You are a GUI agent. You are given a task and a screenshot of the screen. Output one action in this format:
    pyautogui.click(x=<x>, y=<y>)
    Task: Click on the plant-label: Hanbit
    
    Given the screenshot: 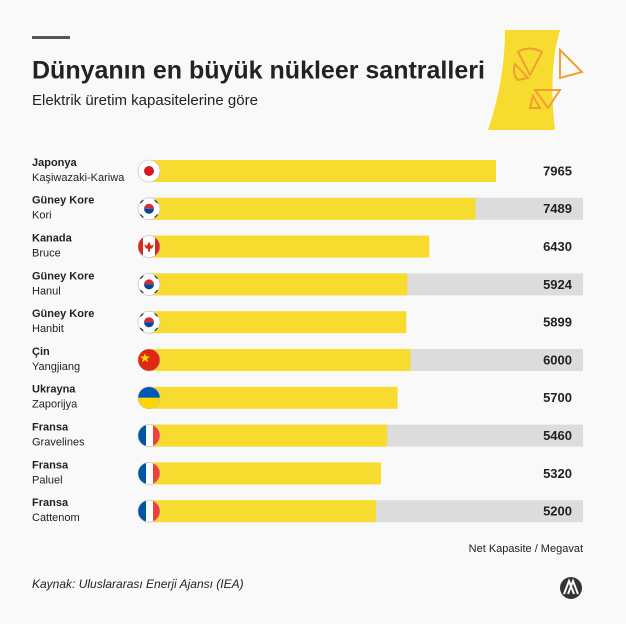 What is the action you would take?
    pyautogui.click(x=48, y=329)
    